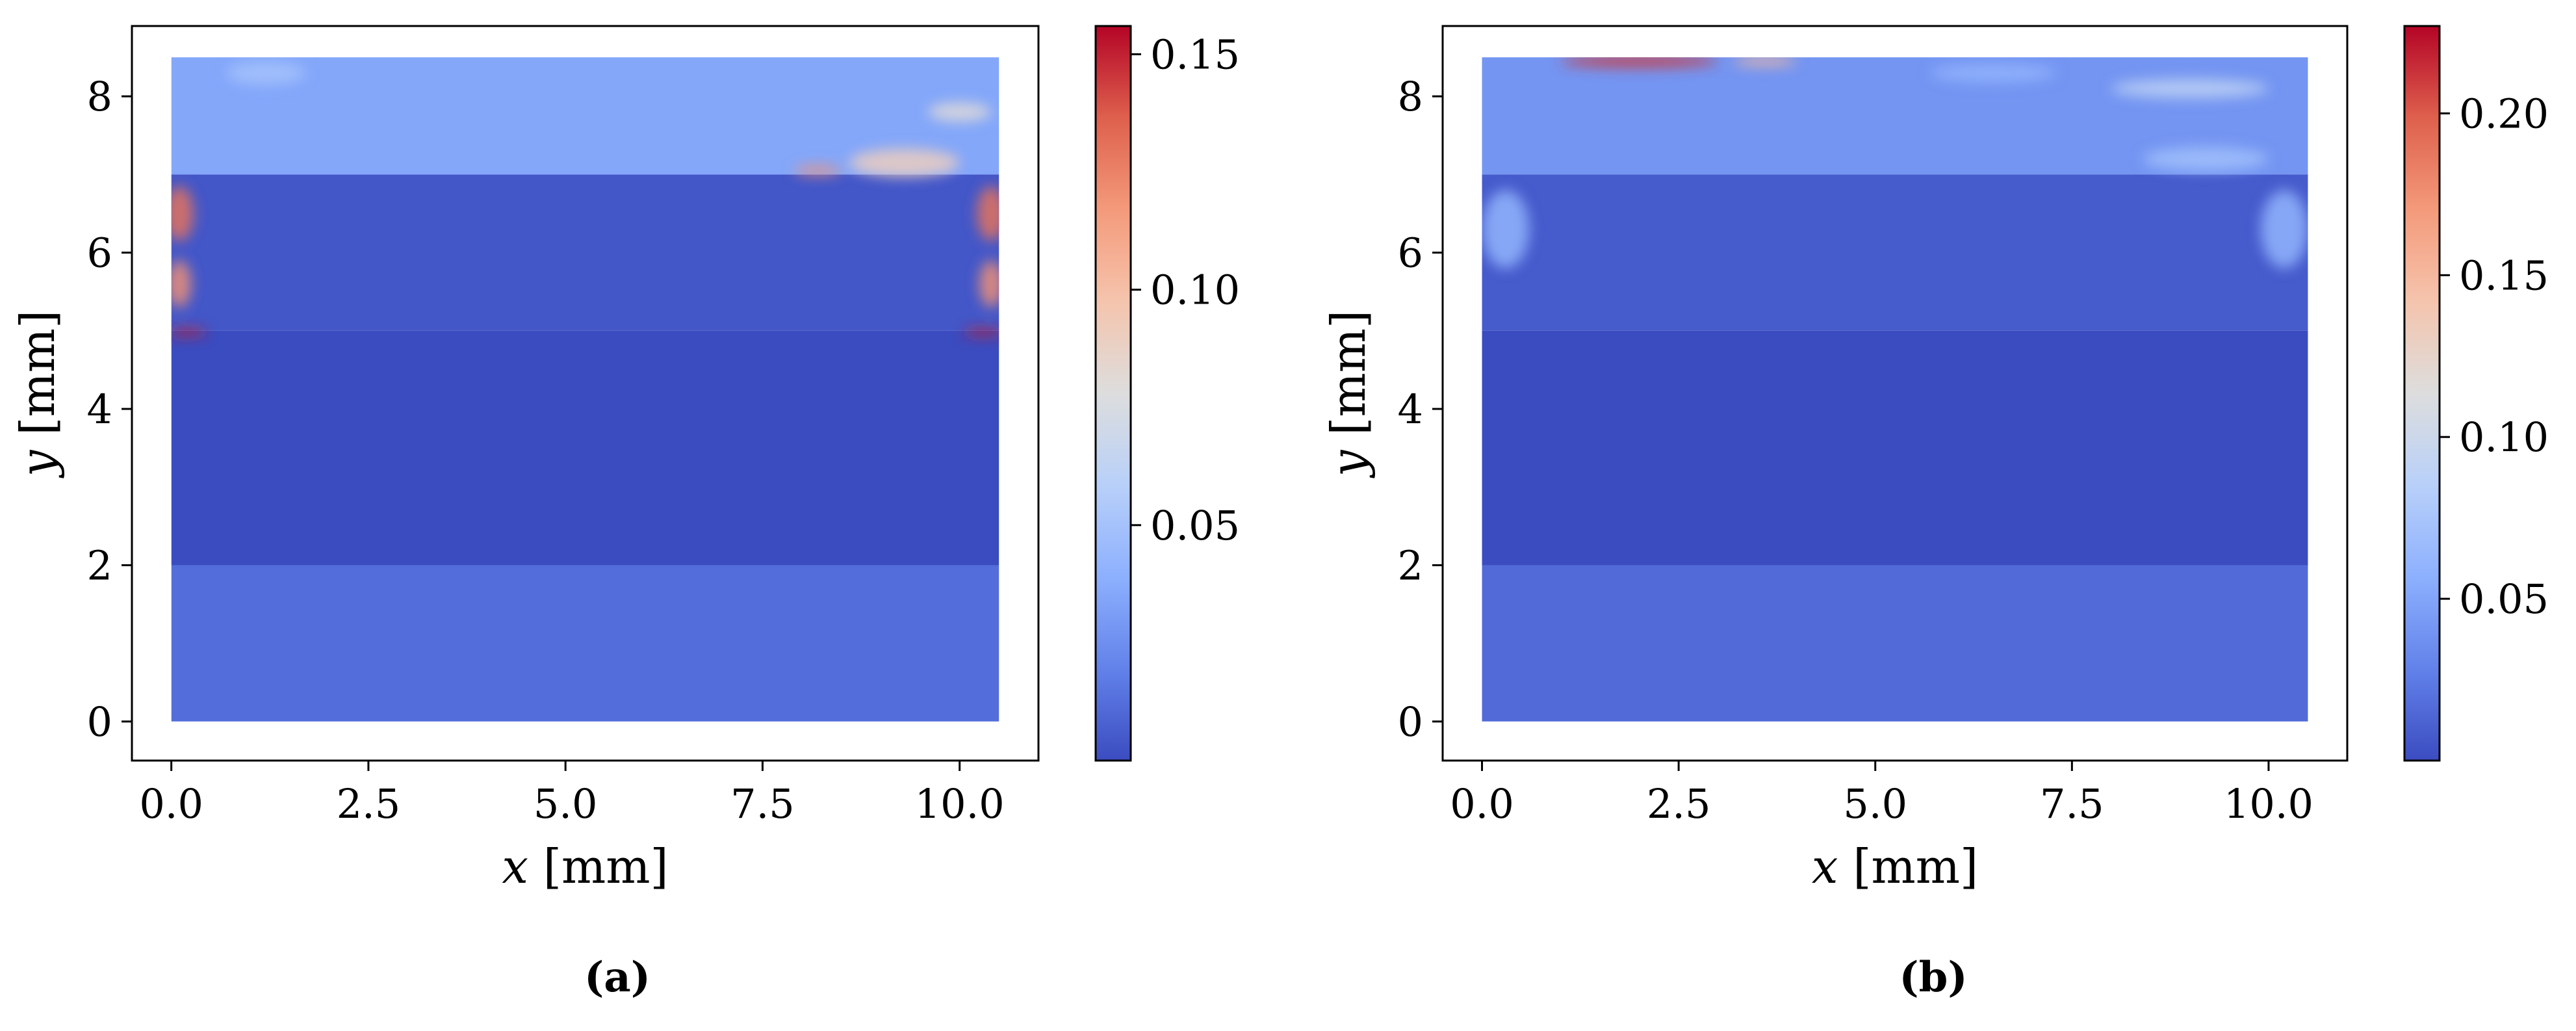 The image size is (2576, 1031). I want to click on panel-label: (b), so click(1933, 977).